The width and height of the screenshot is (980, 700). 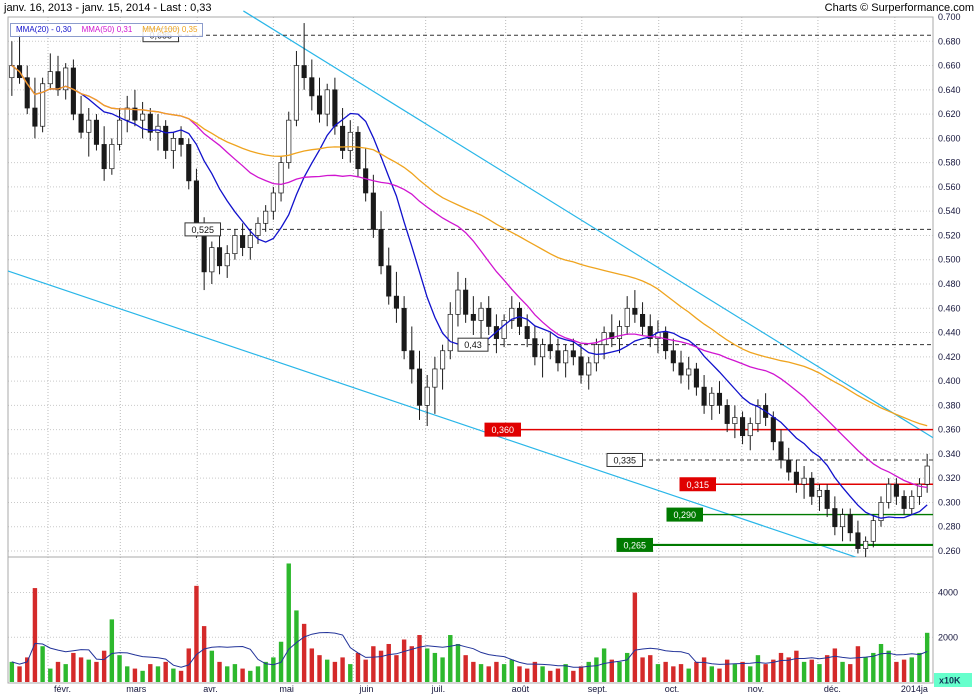 What do you see at coordinates (949, 333) in the screenshot?
I see `price-axis-label: 0.440` at bounding box center [949, 333].